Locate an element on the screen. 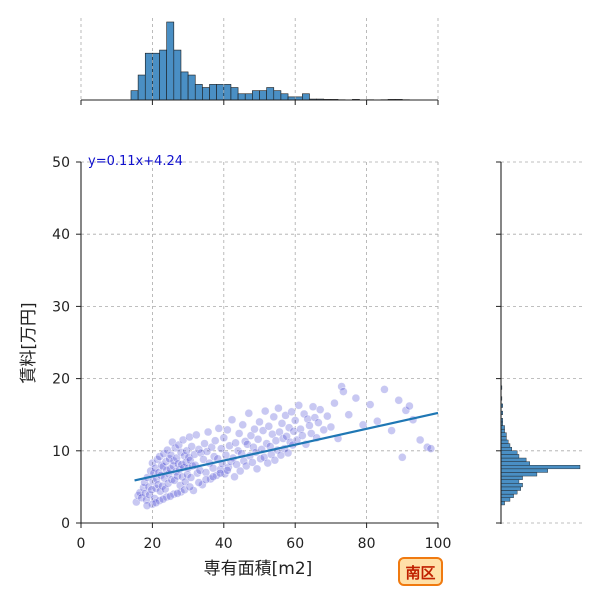 The width and height of the screenshot is (600, 600). y-tick-label: 50 is located at coordinates (61, 163).